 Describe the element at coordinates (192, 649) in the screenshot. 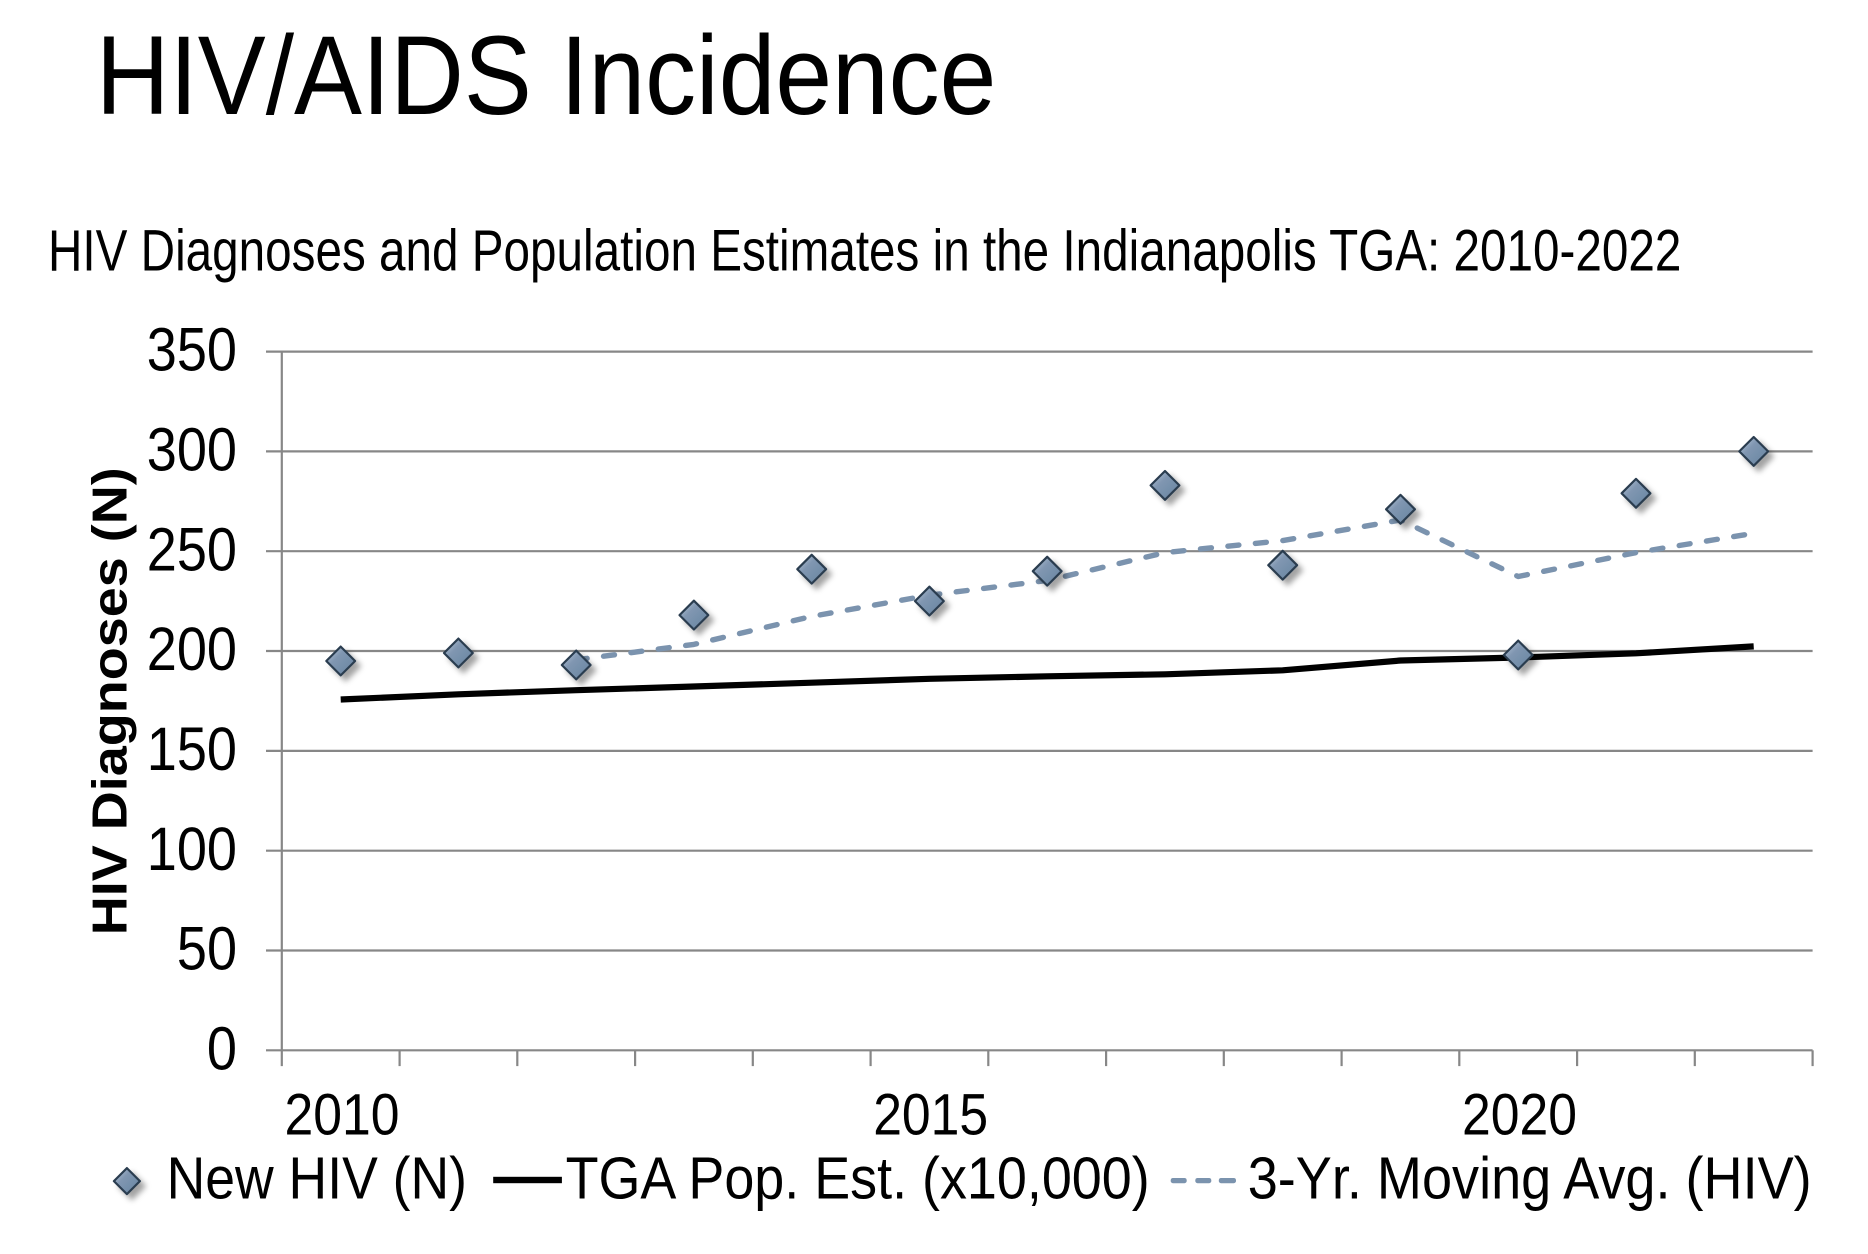

I see `svg-text: 200` at that location.